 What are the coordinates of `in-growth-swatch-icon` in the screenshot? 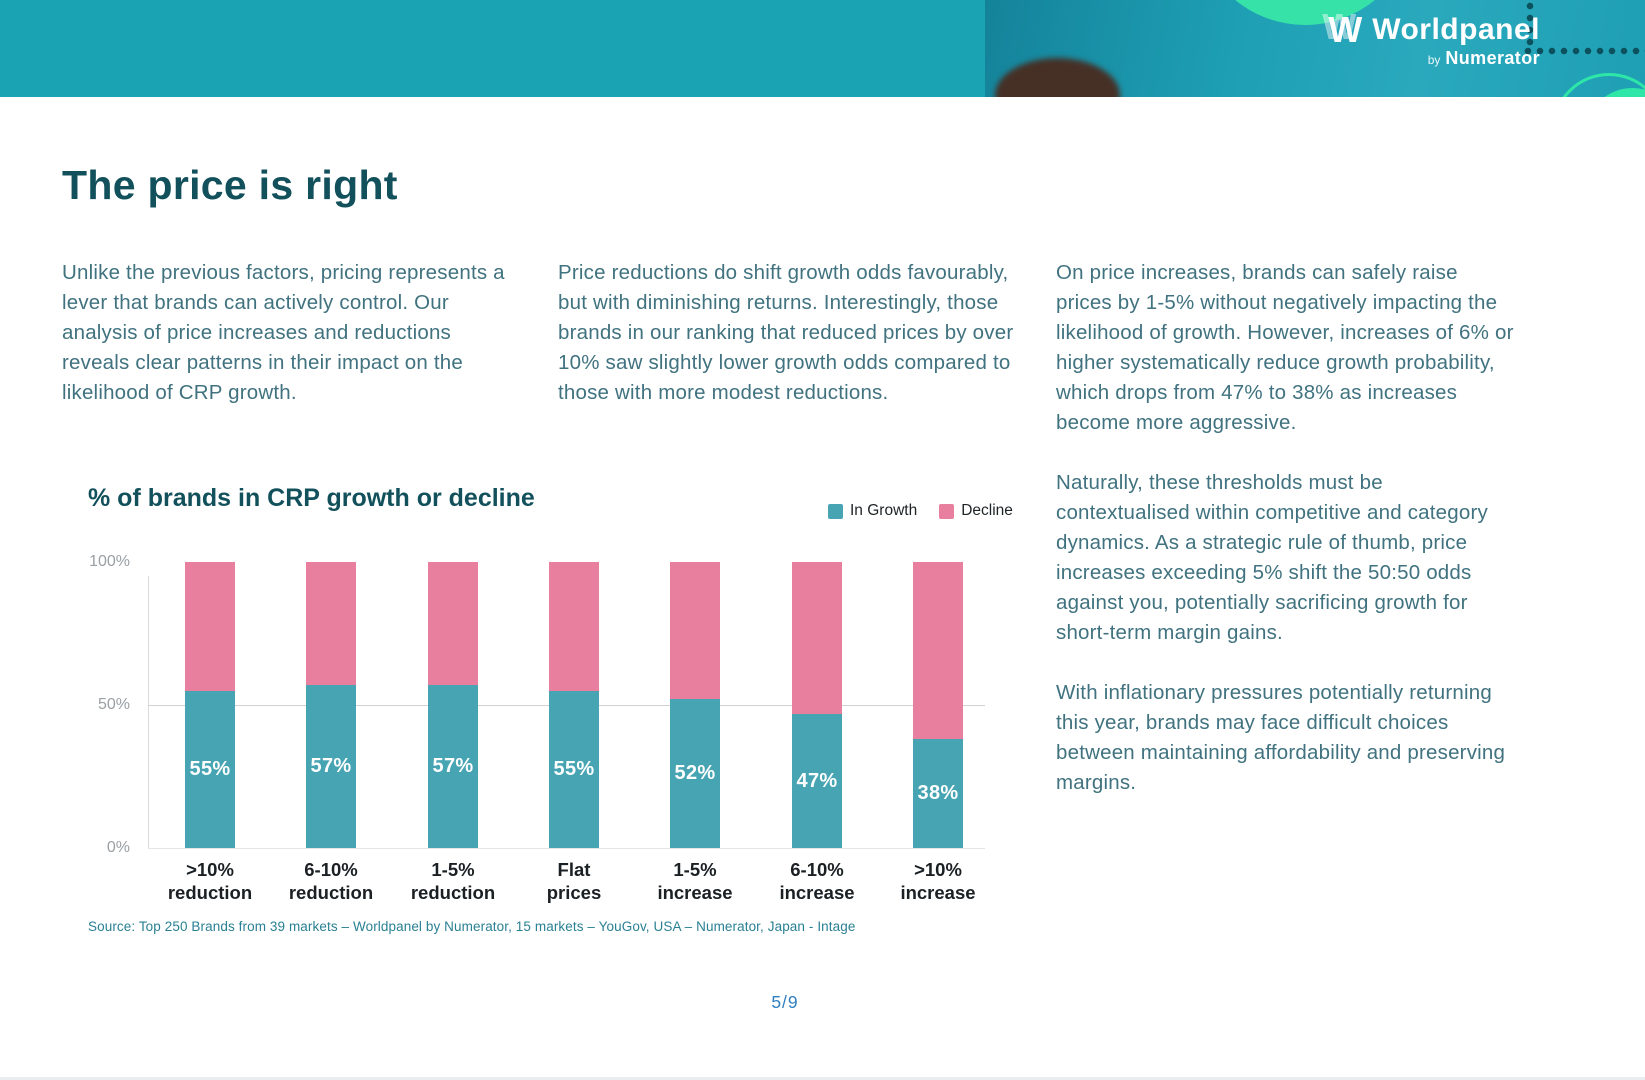 It's located at (835, 511).